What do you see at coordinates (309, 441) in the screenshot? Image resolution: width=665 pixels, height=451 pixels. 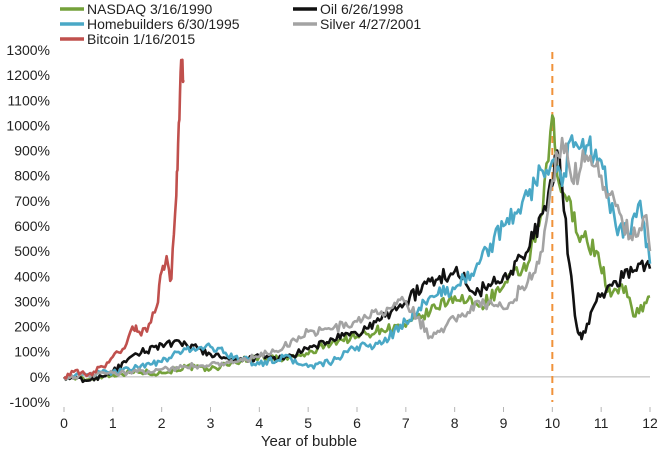 I see `x-axis-label: Year of bubble` at bounding box center [309, 441].